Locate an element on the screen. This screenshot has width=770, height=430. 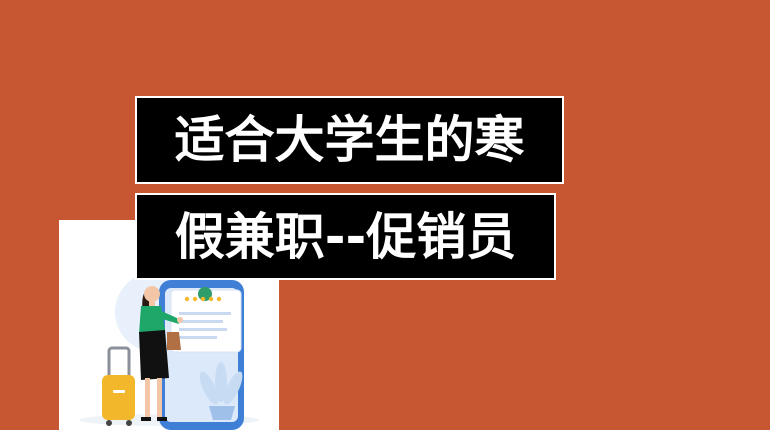
hand is located at coordinates (180, 320).